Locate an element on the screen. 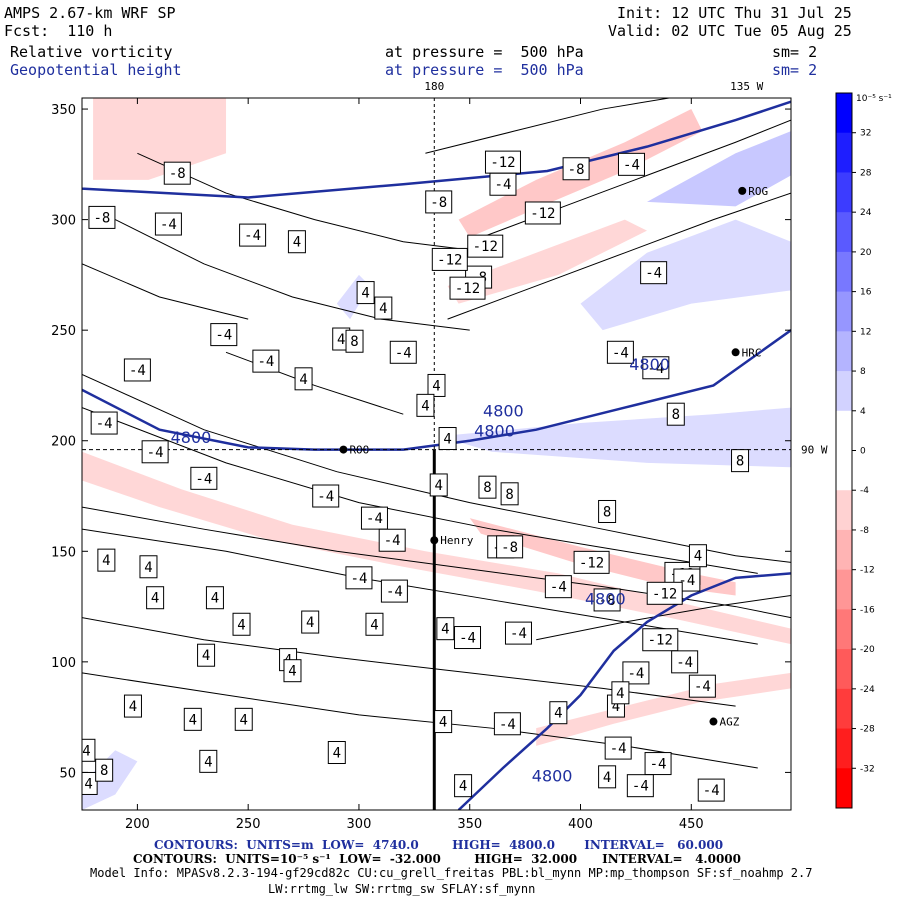 The image size is (900, 900). vorticity-label-59: 4 is located at coordinates (241, 624).